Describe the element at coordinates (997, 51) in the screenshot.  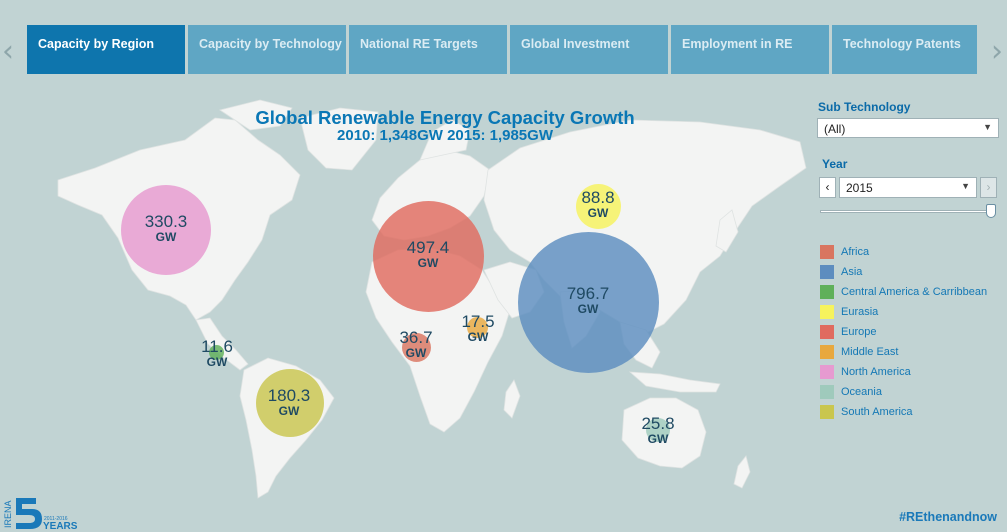
I see `chevron-right-icon: ›` at that location.